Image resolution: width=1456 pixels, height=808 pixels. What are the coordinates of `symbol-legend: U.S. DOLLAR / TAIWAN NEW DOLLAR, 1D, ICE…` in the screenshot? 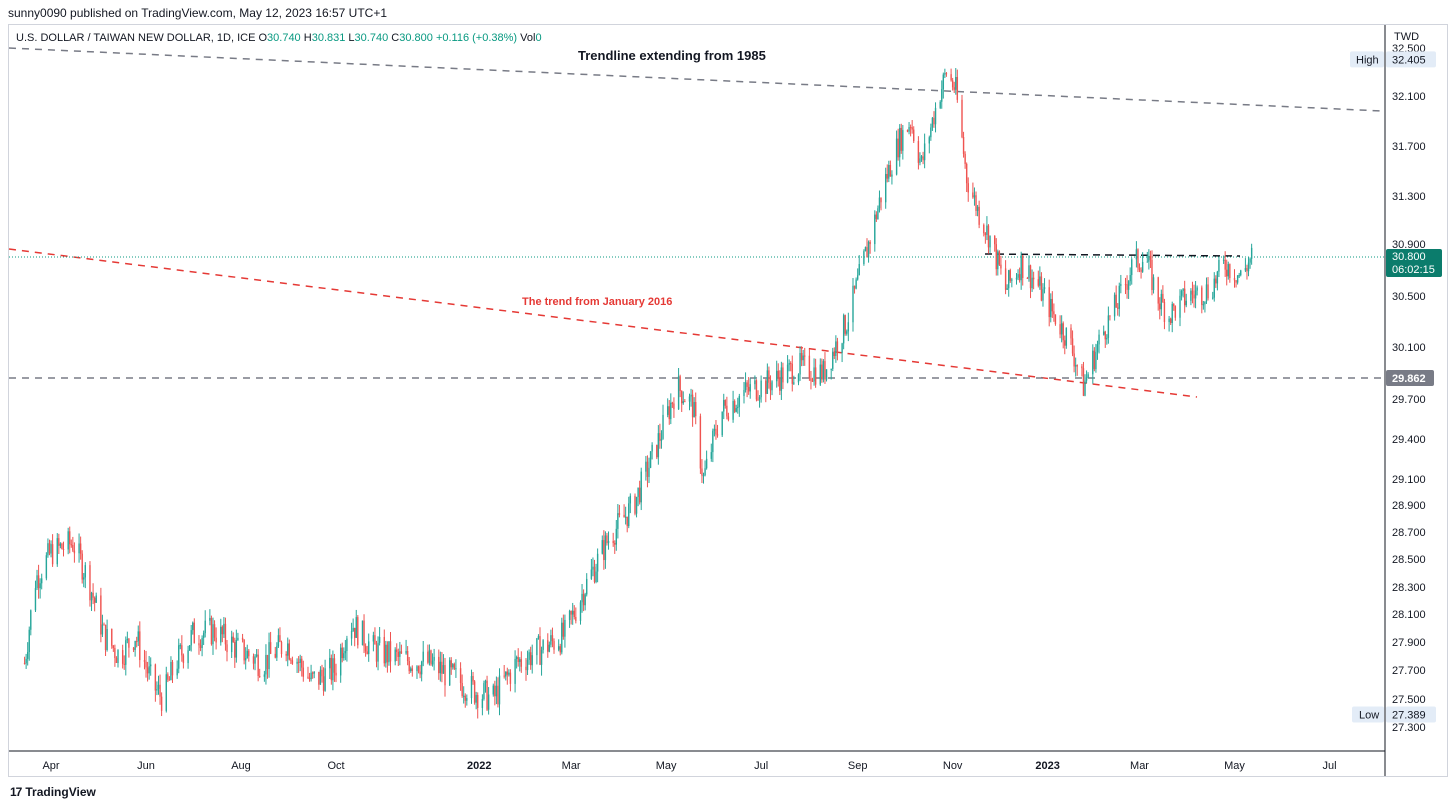 It's located at (279, 38).